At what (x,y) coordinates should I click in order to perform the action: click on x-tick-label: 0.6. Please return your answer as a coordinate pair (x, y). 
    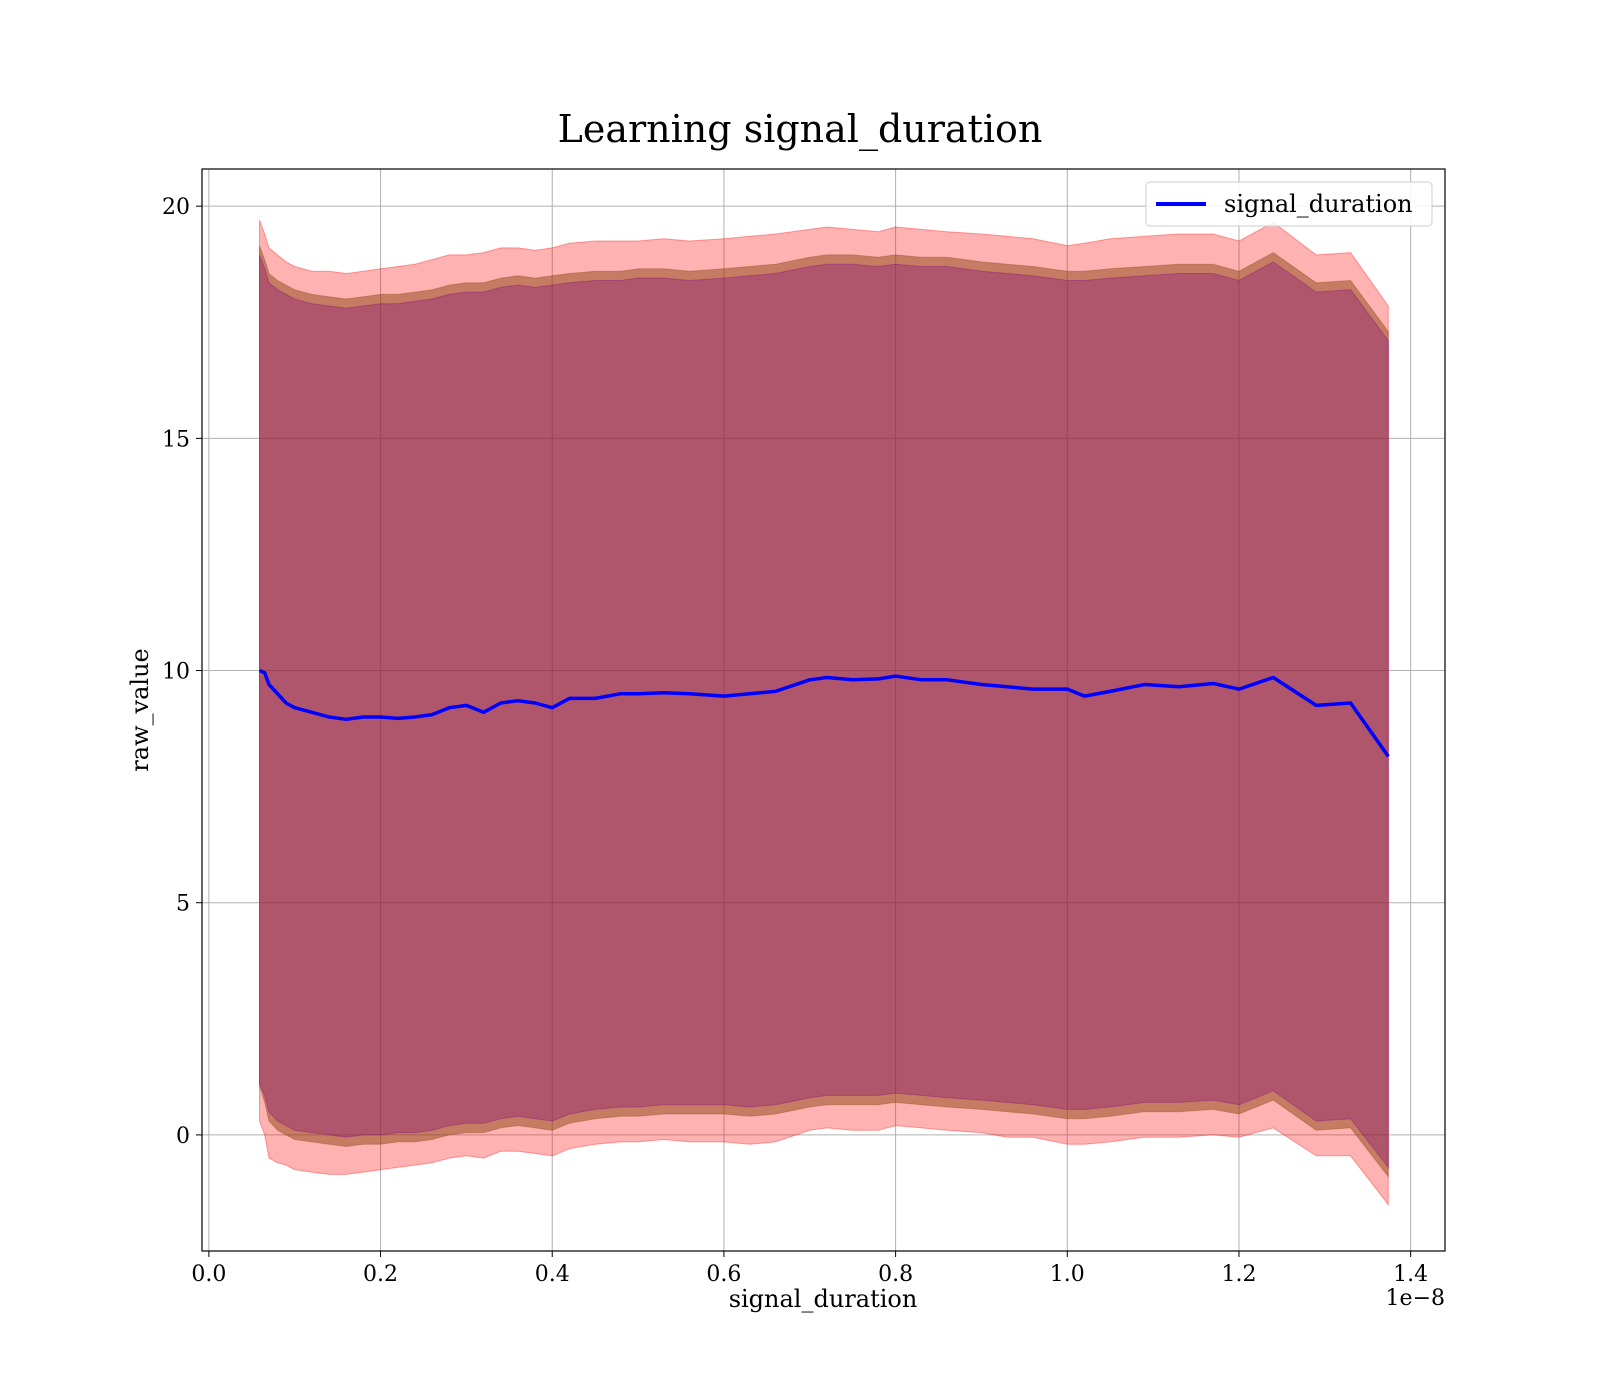
    Looking at the image, I should click on (723, 1274).